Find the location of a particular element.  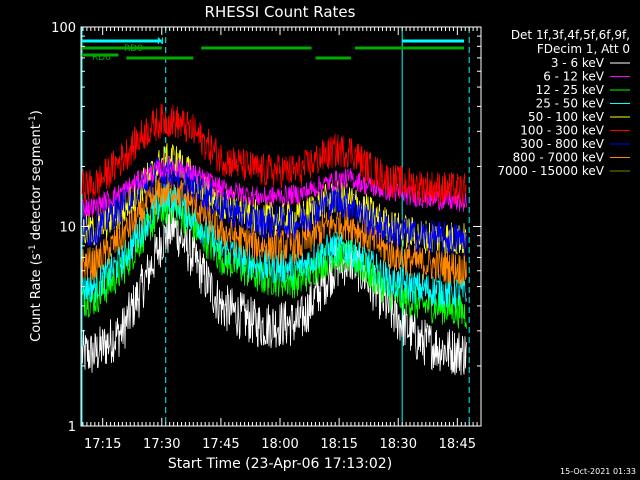

x-tick-label: 18:45 is located at coordinates (457, 444).